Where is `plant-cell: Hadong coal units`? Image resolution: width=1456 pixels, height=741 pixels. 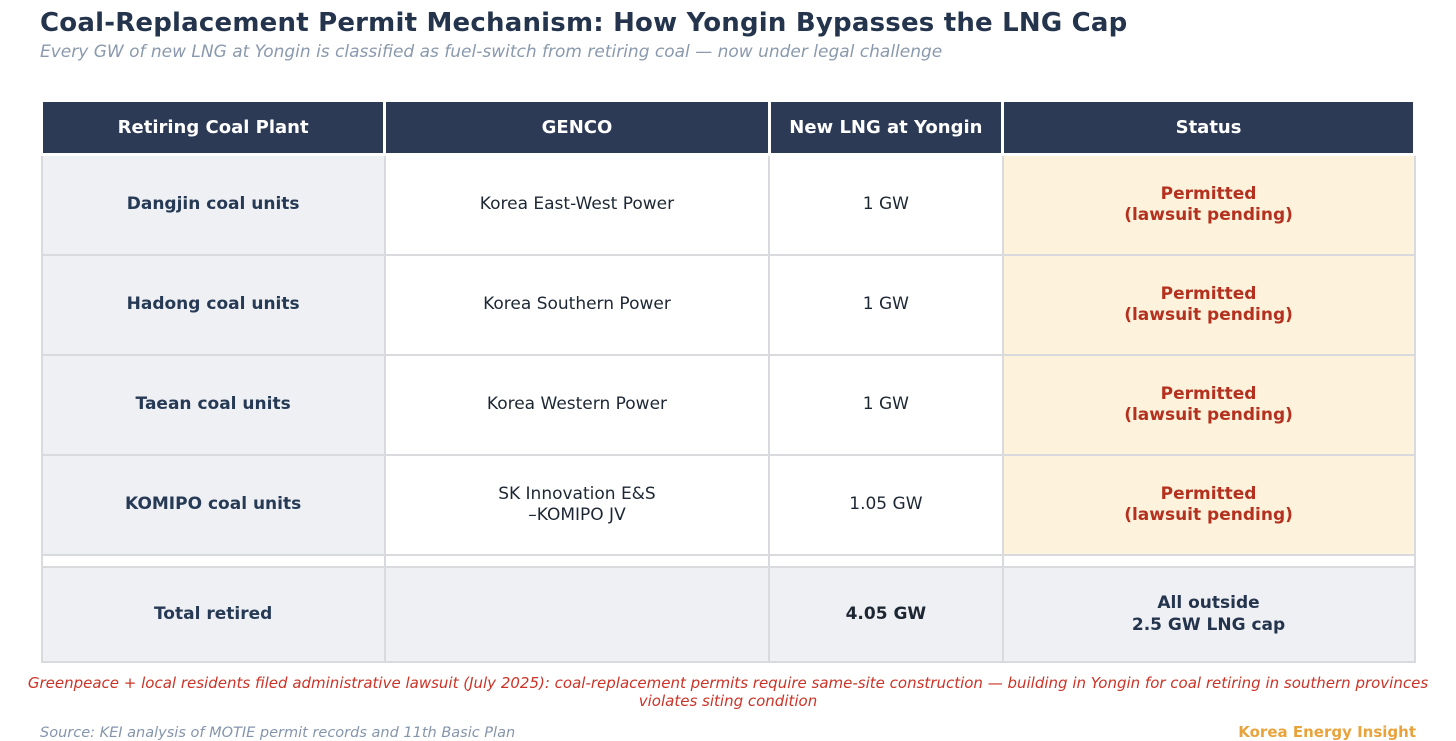 plant-cell: Hadong coal units is located at coordinates (213, 305).